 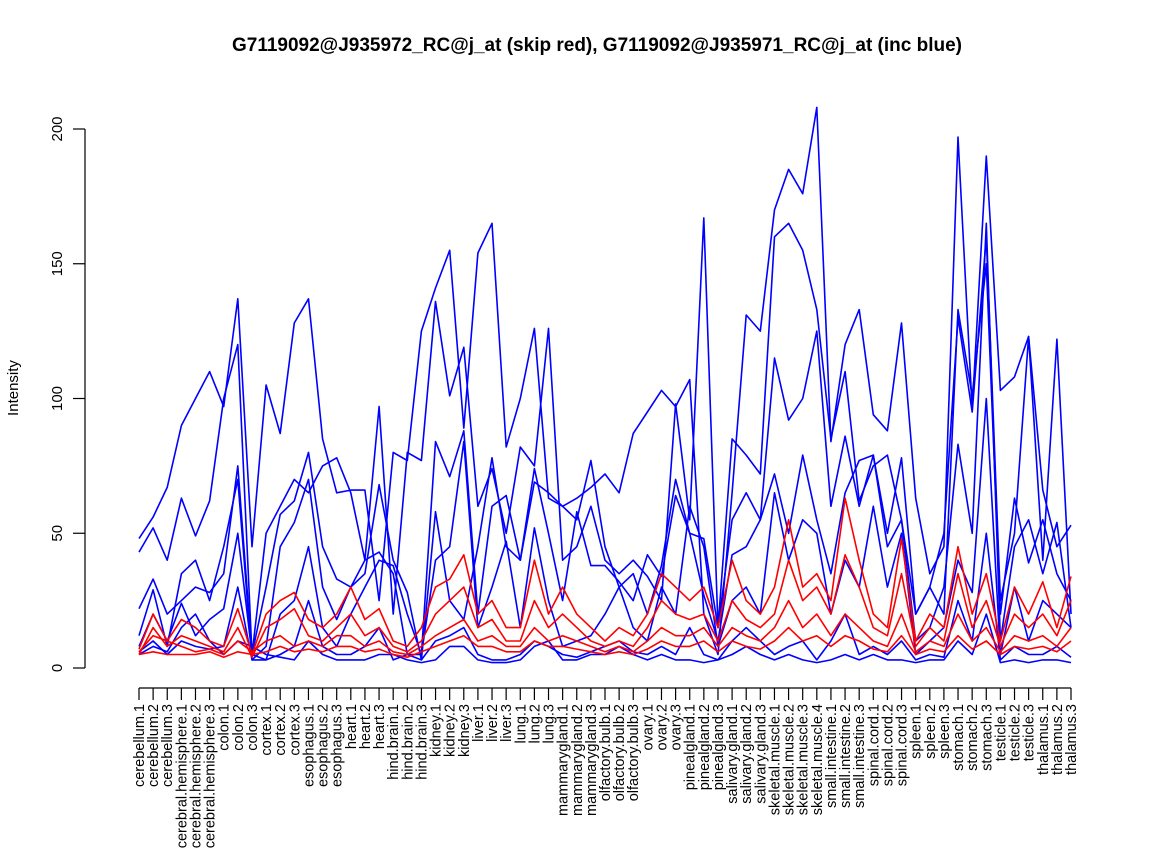 What do you see at coordinates (437, 730) in the screenshot?
I see `x-tick-label: kidney.1` at bounding box center [437, 730].